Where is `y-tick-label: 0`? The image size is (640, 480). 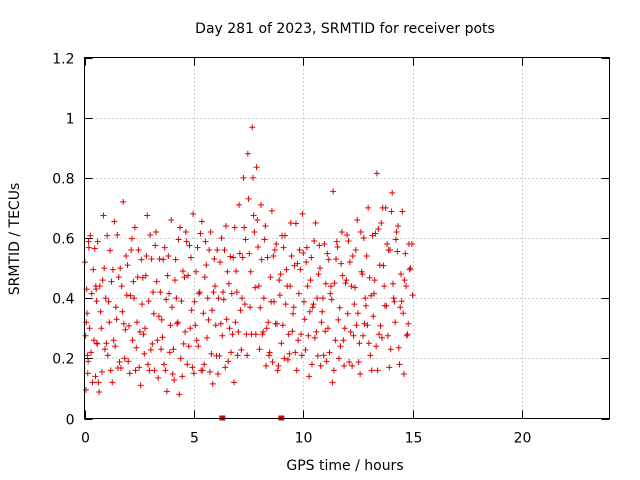 y-tick-label: 0 is located at coordinates (70, 421).